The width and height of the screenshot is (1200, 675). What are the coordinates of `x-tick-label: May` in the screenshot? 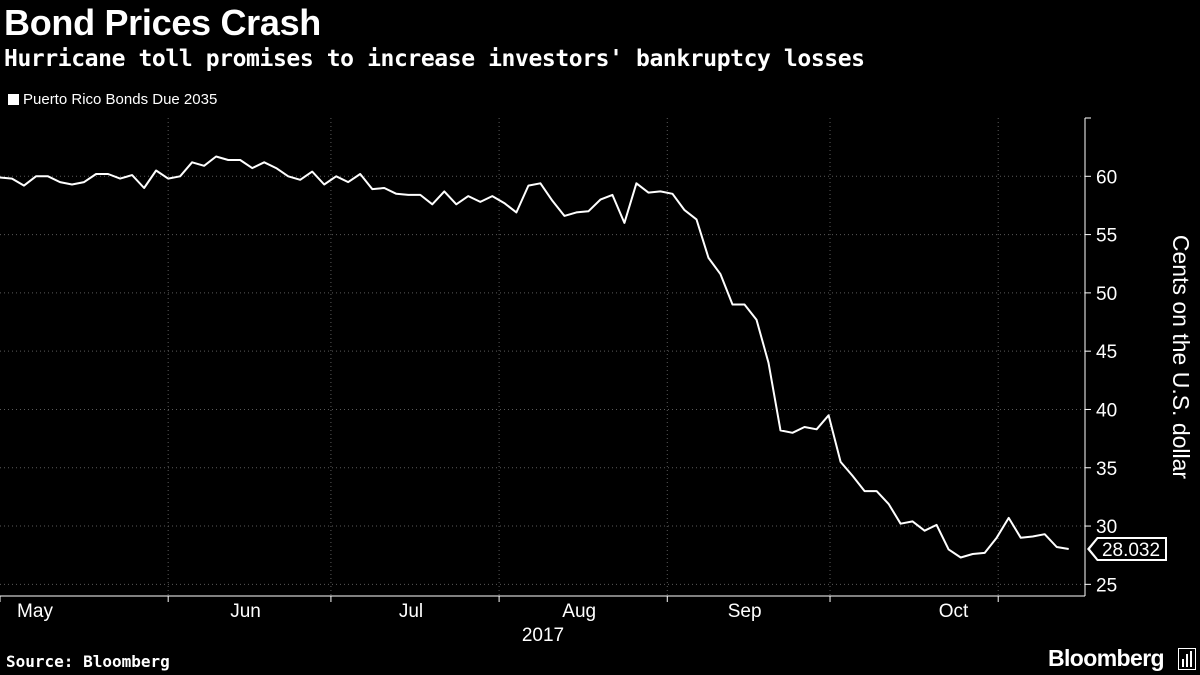 It's located at (35, 611).